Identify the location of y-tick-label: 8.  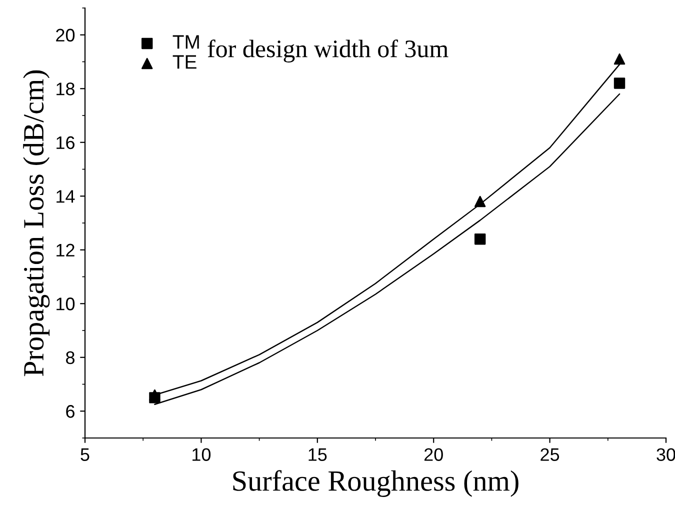
(70, 357).